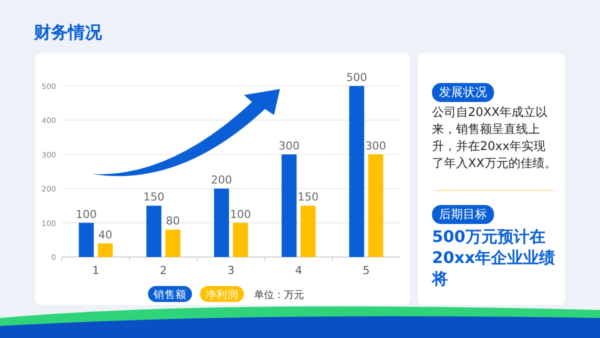 This screenshot has width=600, height=338. What do you see at coordinates (105, 235) in the screenshot?
I see `data-label: 40` at bounding box center [105, 235].